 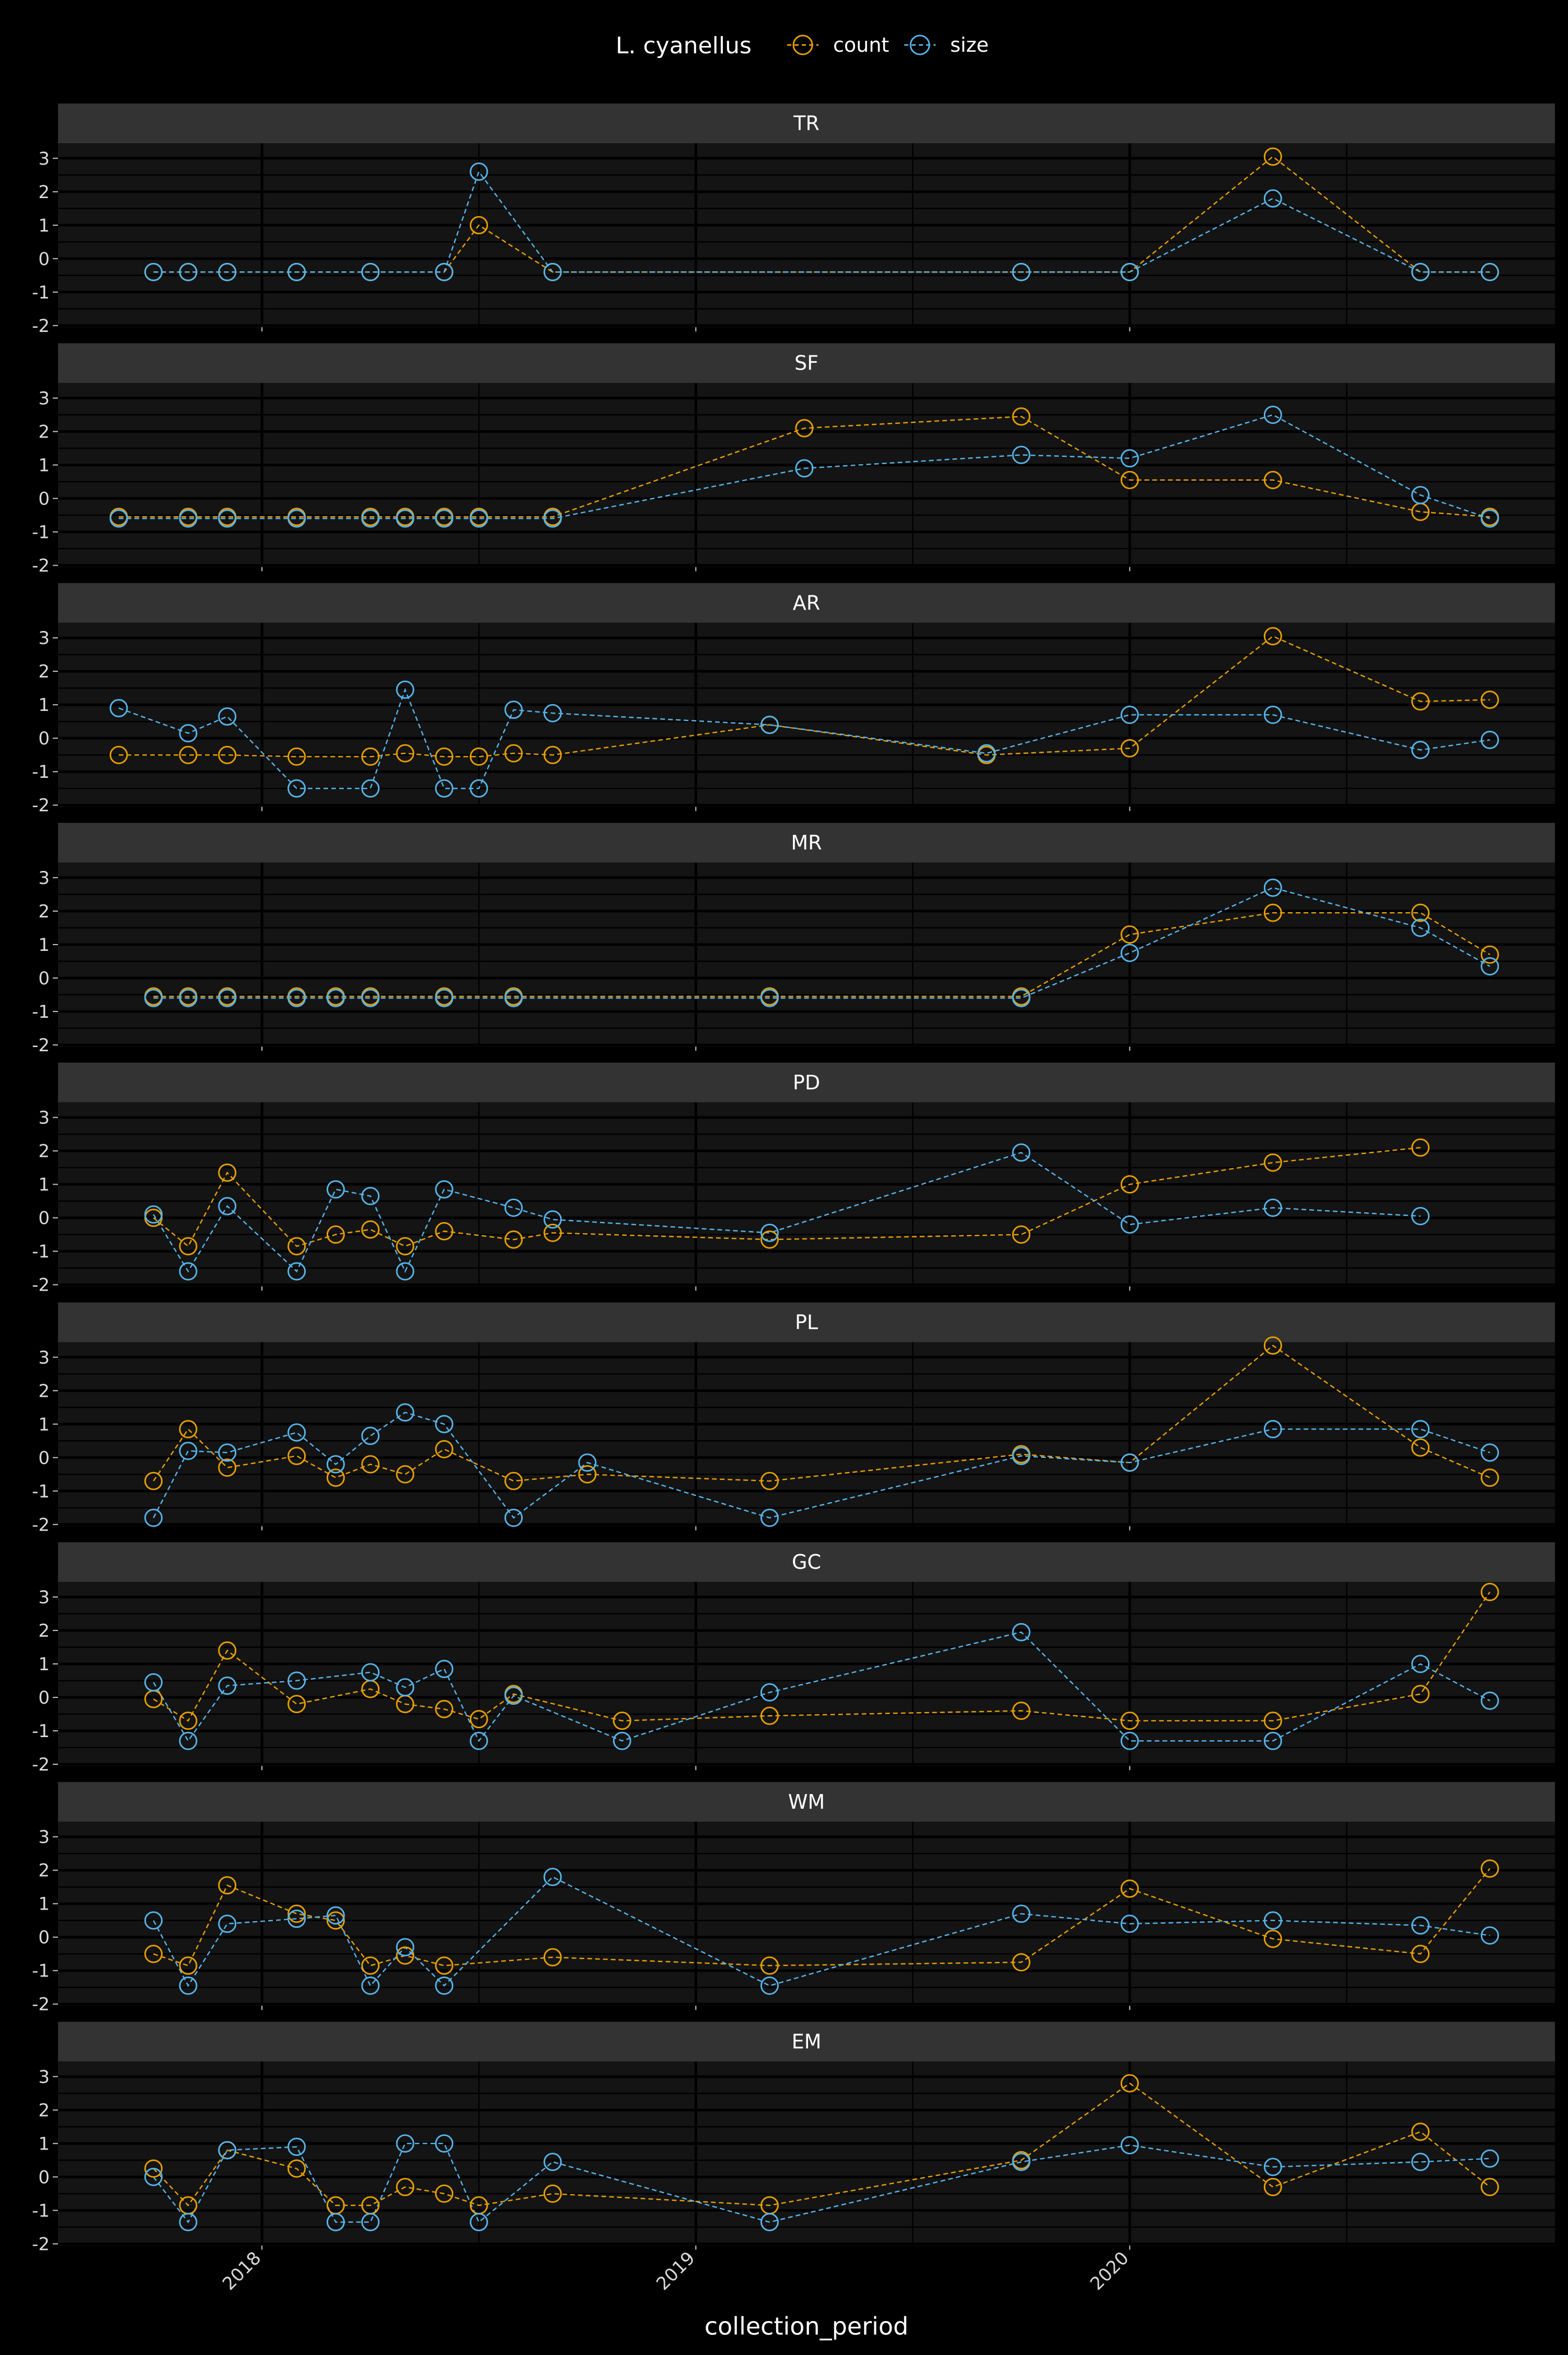 What do you see at coordinates (806, 843) in the screenshot?
I see `panel-strip-label: MR` at bounding box center [806, 843].